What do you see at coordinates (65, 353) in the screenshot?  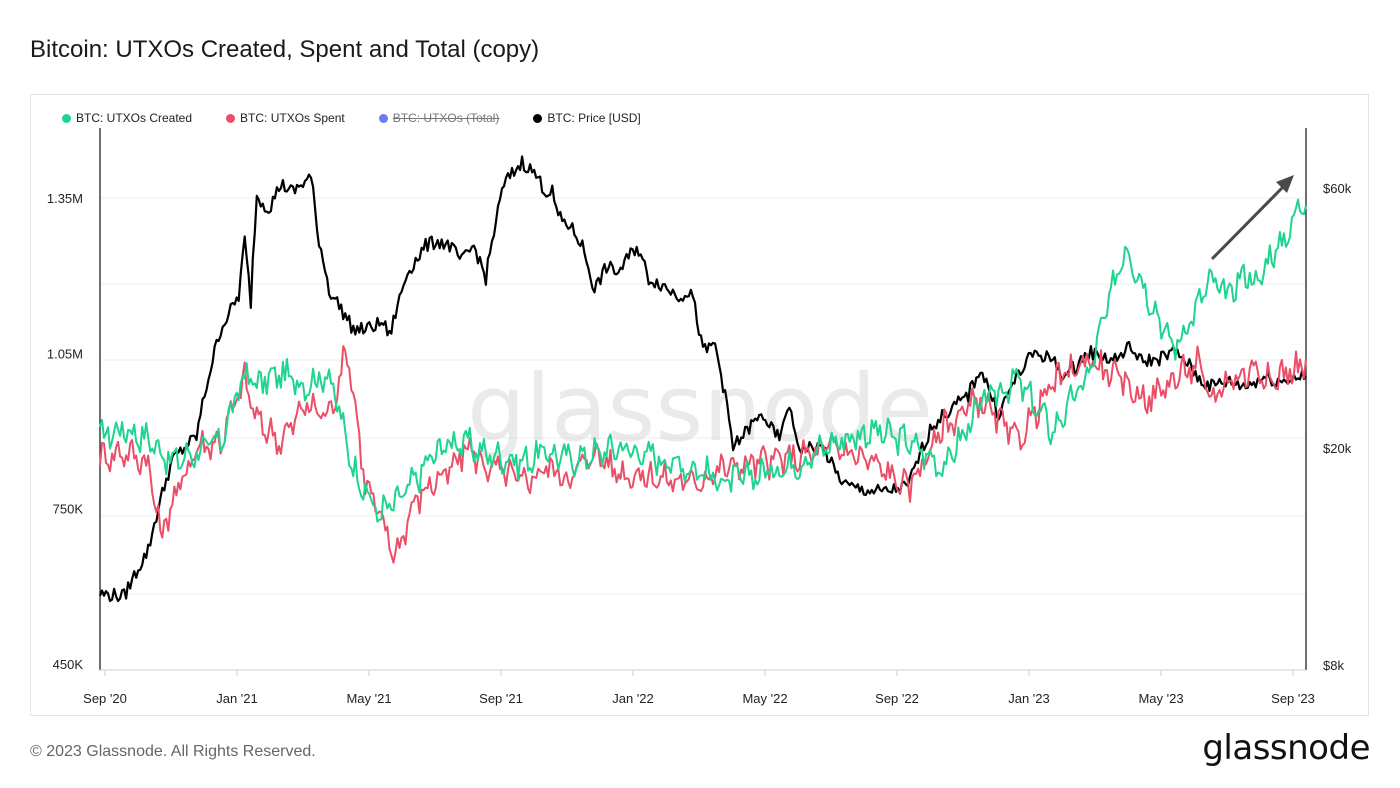 I see `y-left-tick-label: 1.05M` at bounding box center [65, 353].